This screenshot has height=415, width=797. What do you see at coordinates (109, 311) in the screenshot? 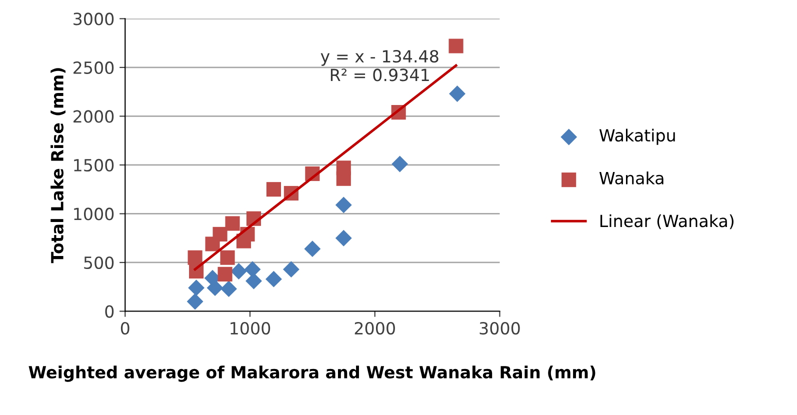
I see `y-tick-label: 0` at bounding box center [109, 311].